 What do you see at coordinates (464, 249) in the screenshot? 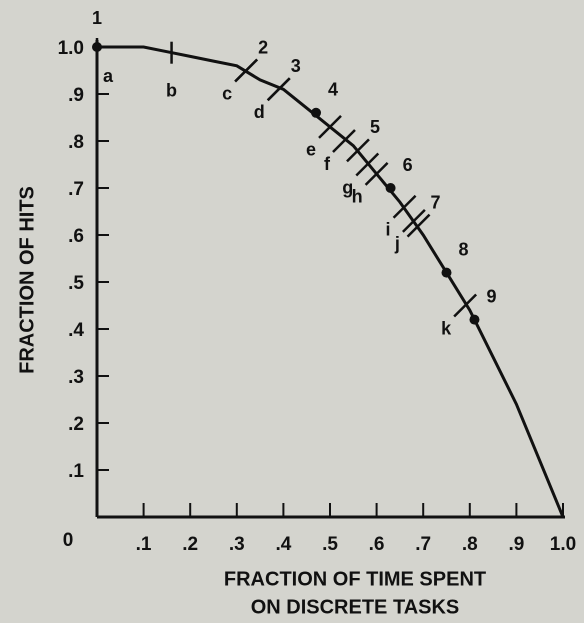
I see `point-label: 8` at bounding box center [464, 249].